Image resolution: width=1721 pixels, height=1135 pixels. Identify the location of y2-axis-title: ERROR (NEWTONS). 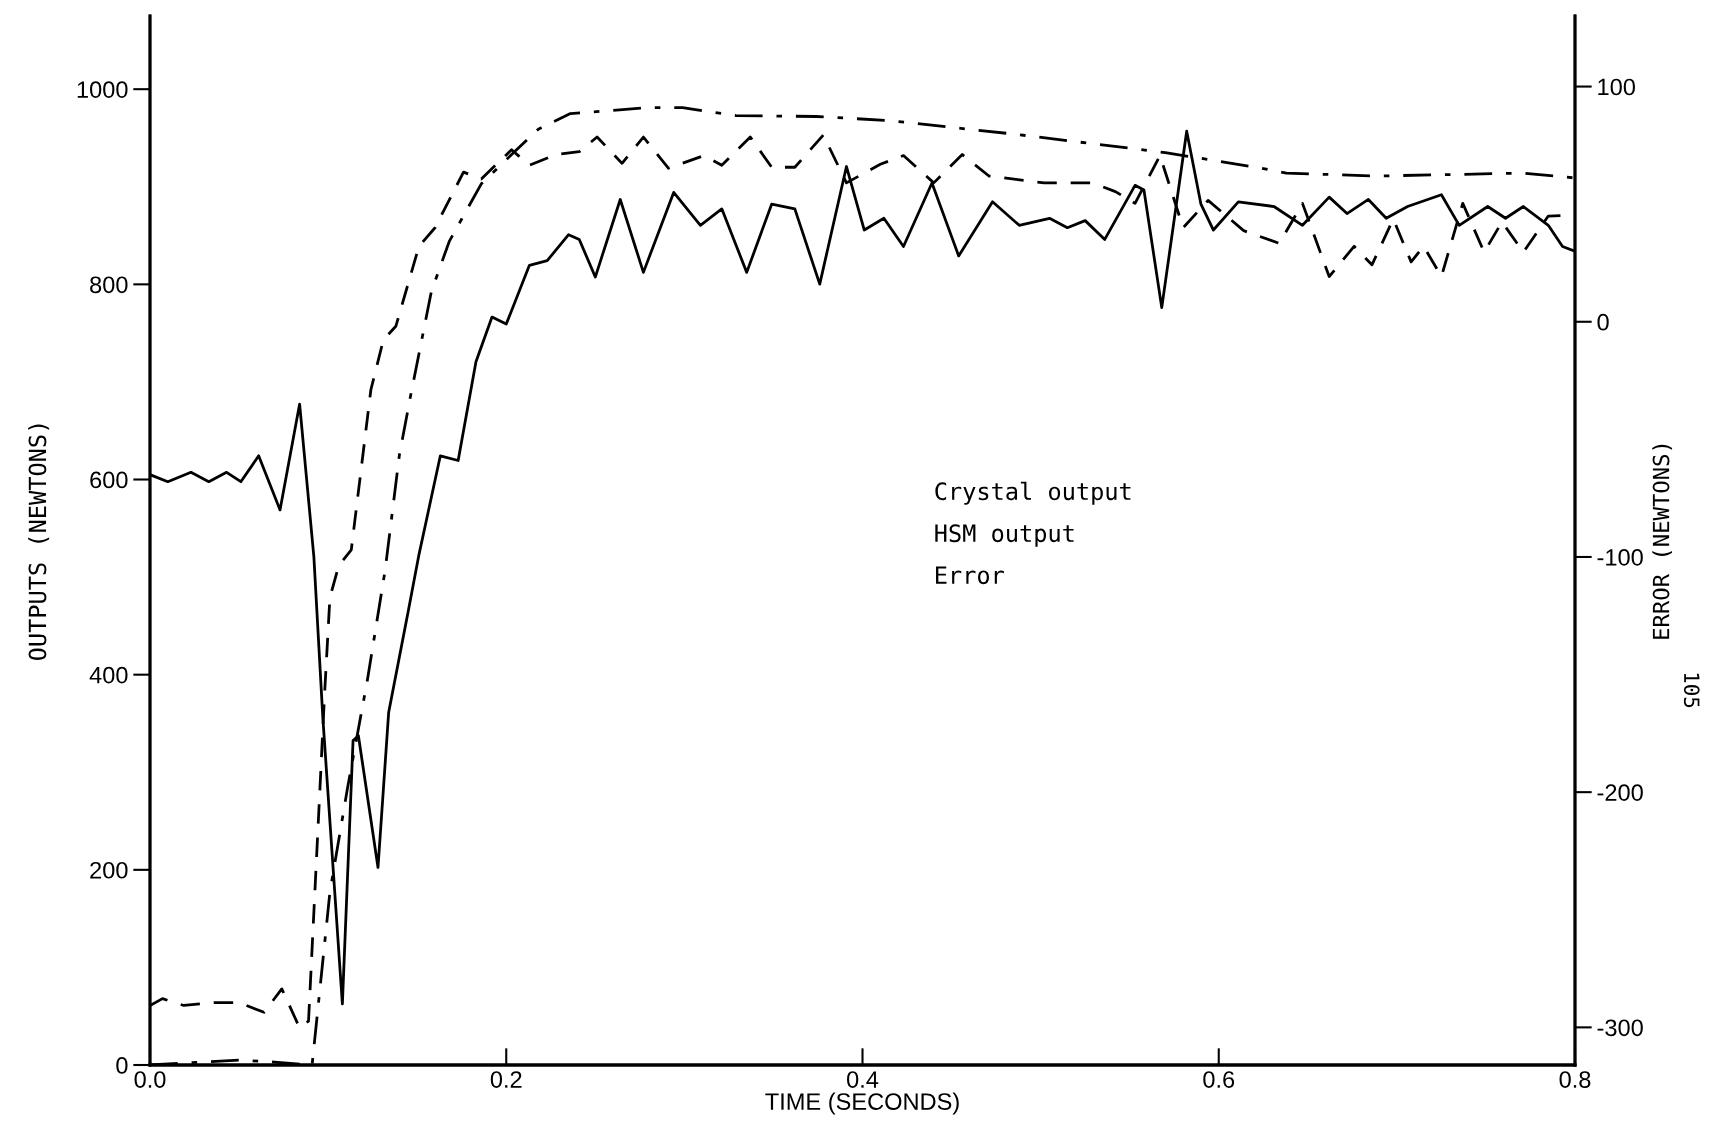
(1662, 541).